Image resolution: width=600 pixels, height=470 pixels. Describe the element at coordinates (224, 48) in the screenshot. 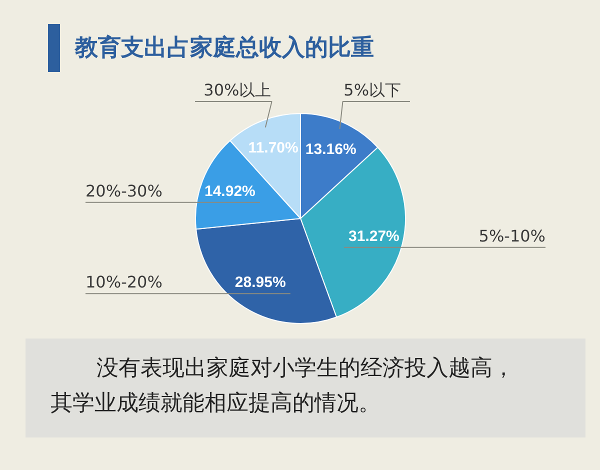

I see `chart-title: 教育支出占家庭总收入的比重` at that location.